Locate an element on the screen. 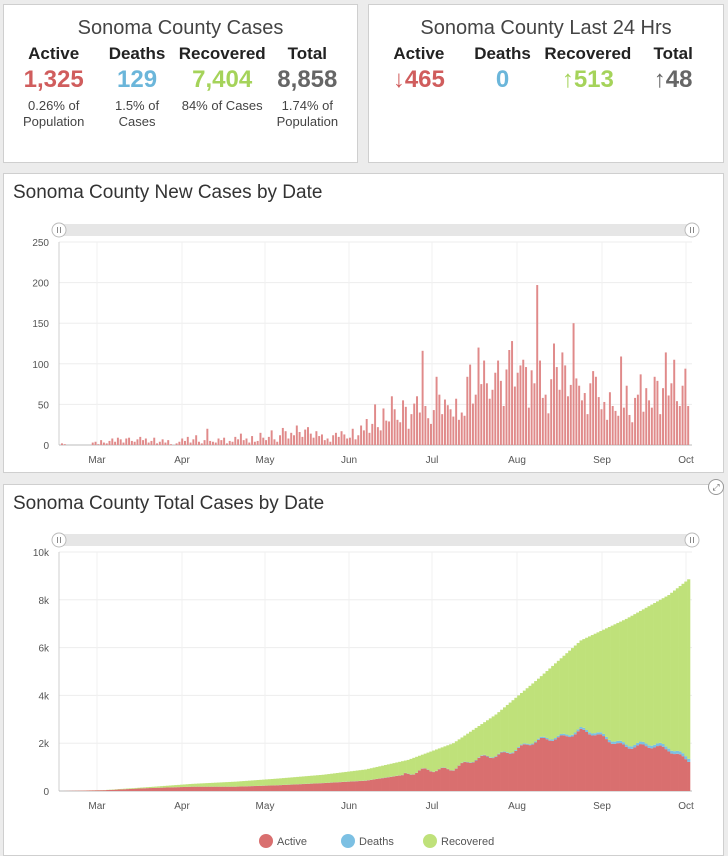  legend-deaths-label: Deaths is located at coordinates (376, 842).